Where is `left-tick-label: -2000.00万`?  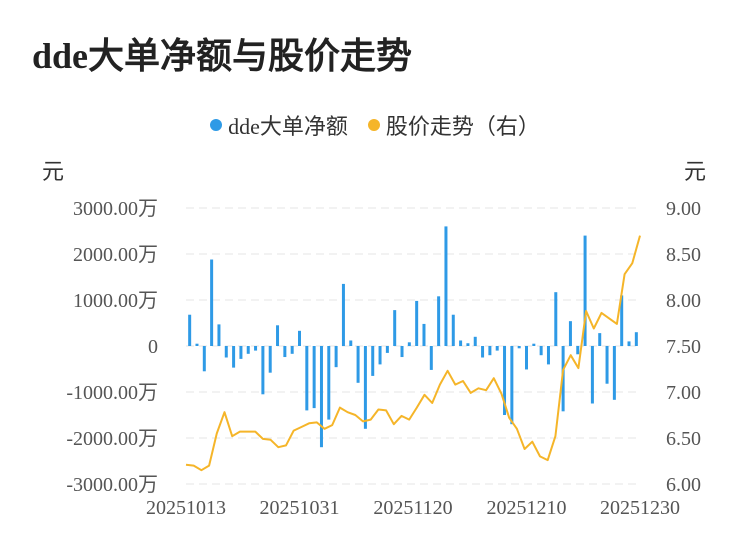 left-tick-label: -2000.00万 is located at coordinates (112, 439).